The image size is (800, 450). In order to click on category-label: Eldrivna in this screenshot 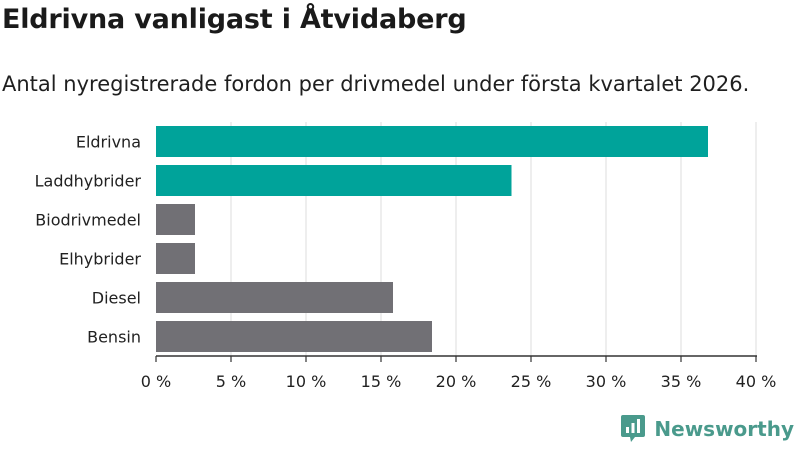, I will do `click(108, 142)`.